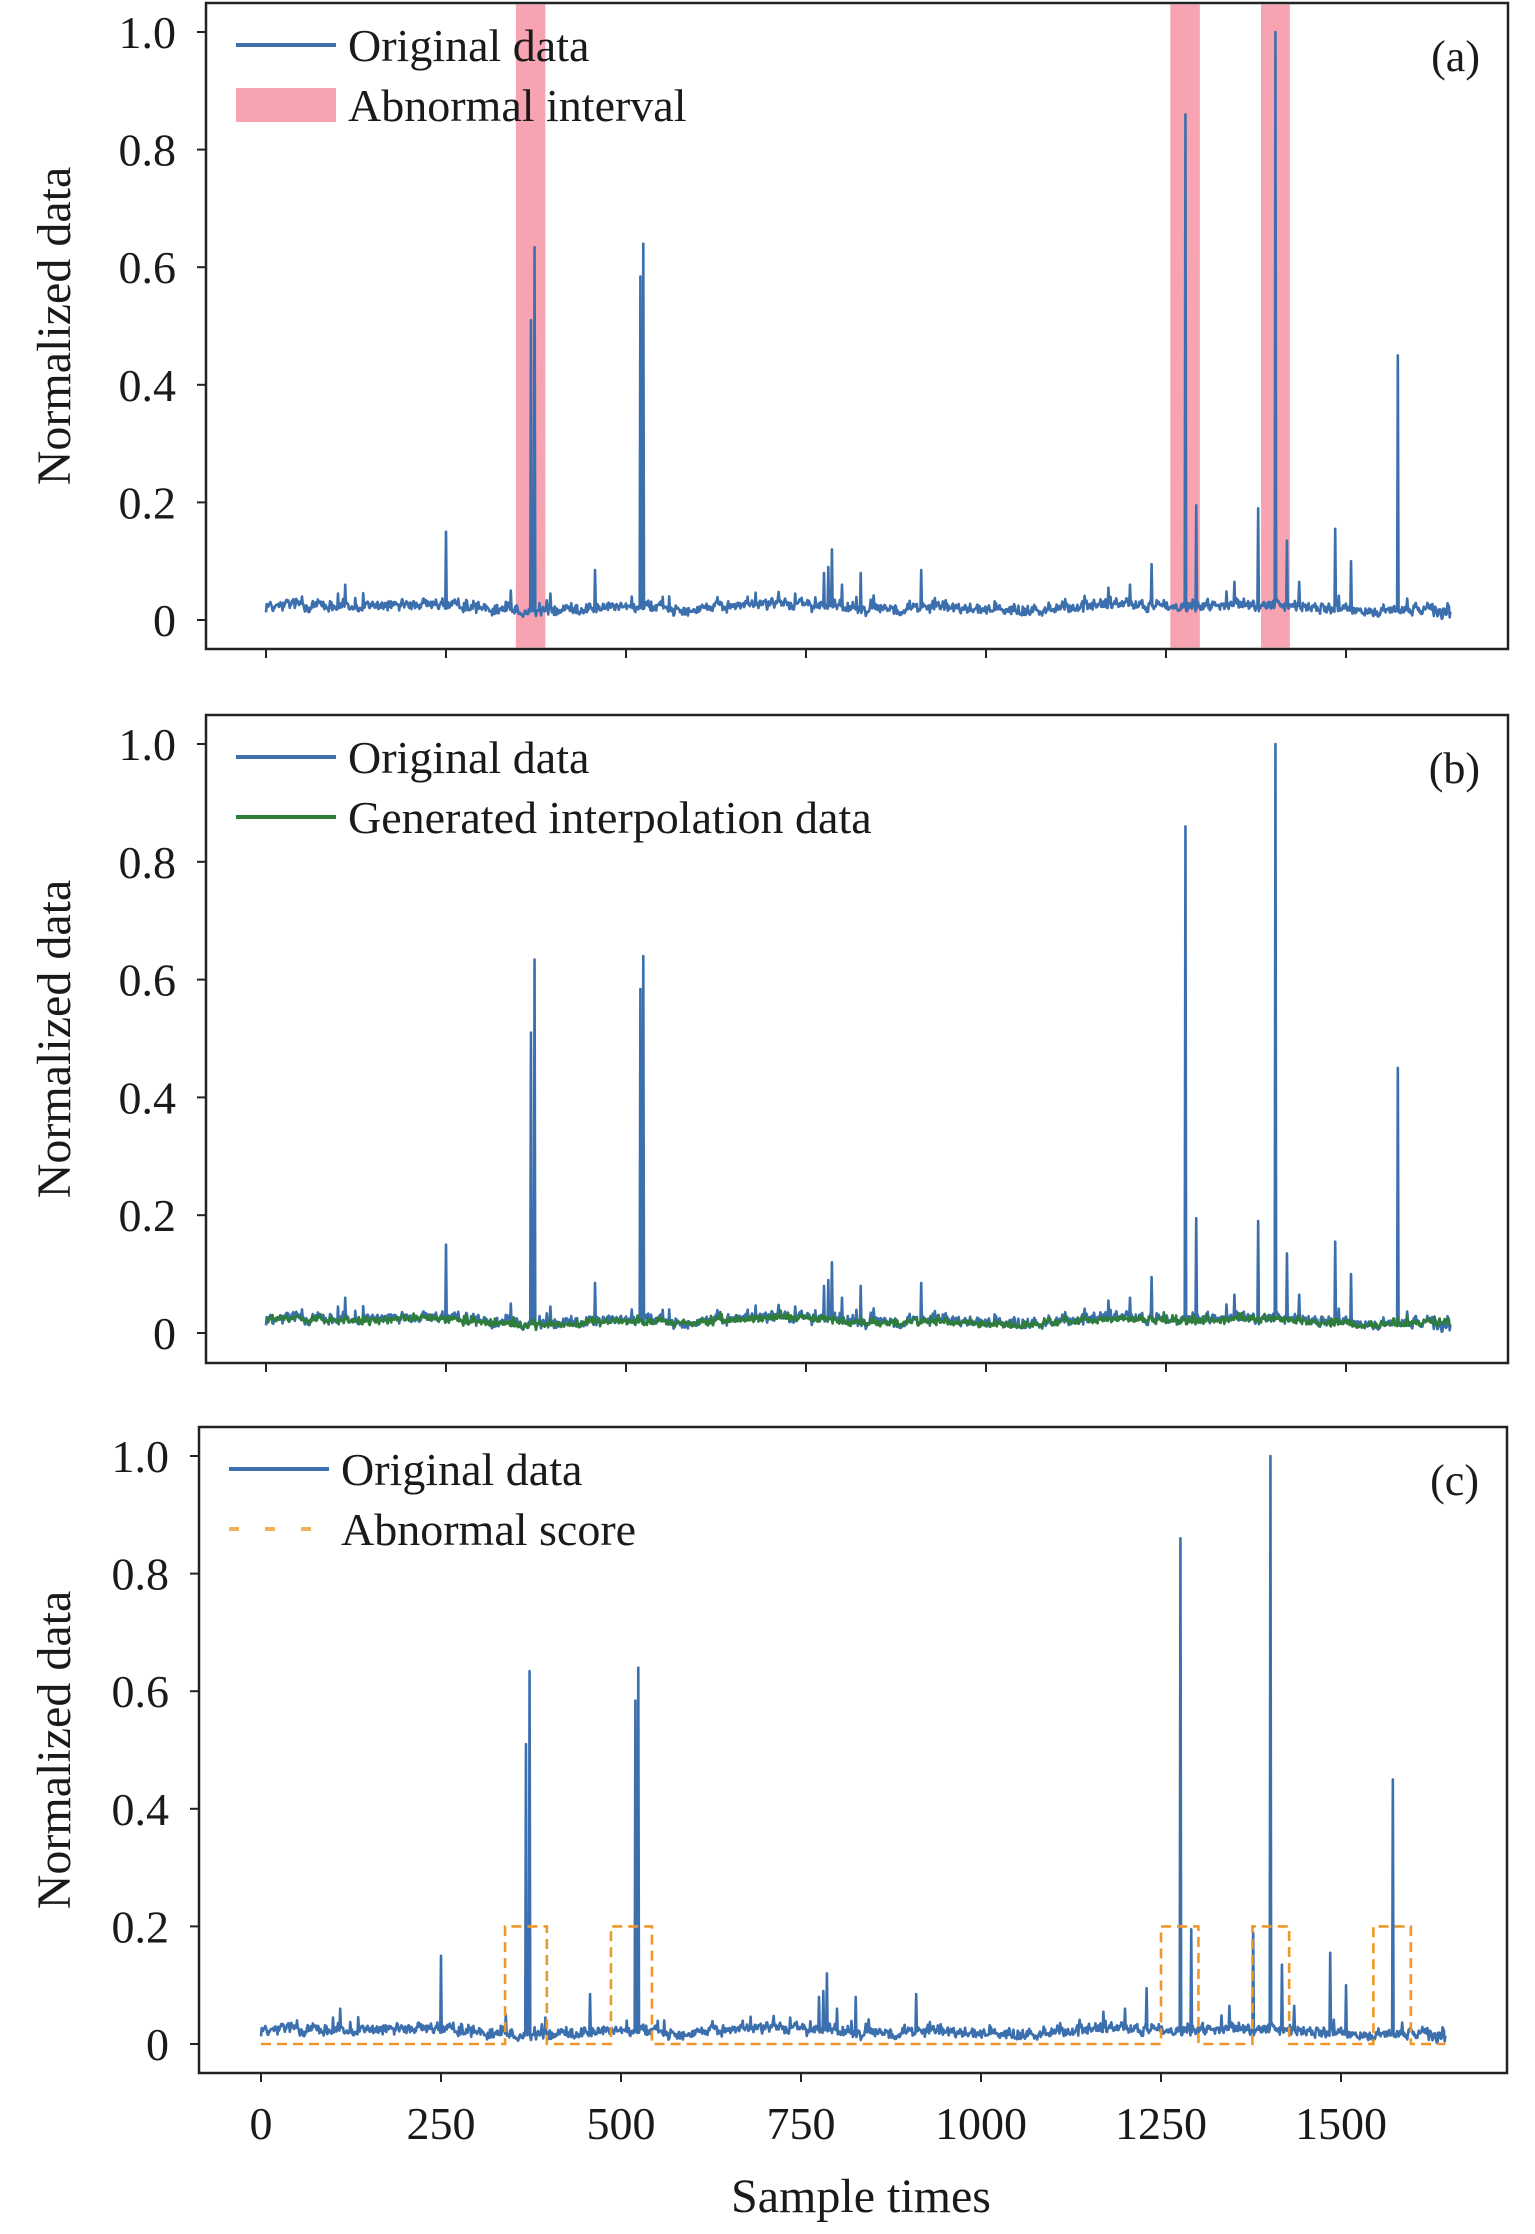  What do you see at coordinates (441, 2123) in the screenshot?
I see `x-tick-label: 250` at bounding box center [441, 2123].